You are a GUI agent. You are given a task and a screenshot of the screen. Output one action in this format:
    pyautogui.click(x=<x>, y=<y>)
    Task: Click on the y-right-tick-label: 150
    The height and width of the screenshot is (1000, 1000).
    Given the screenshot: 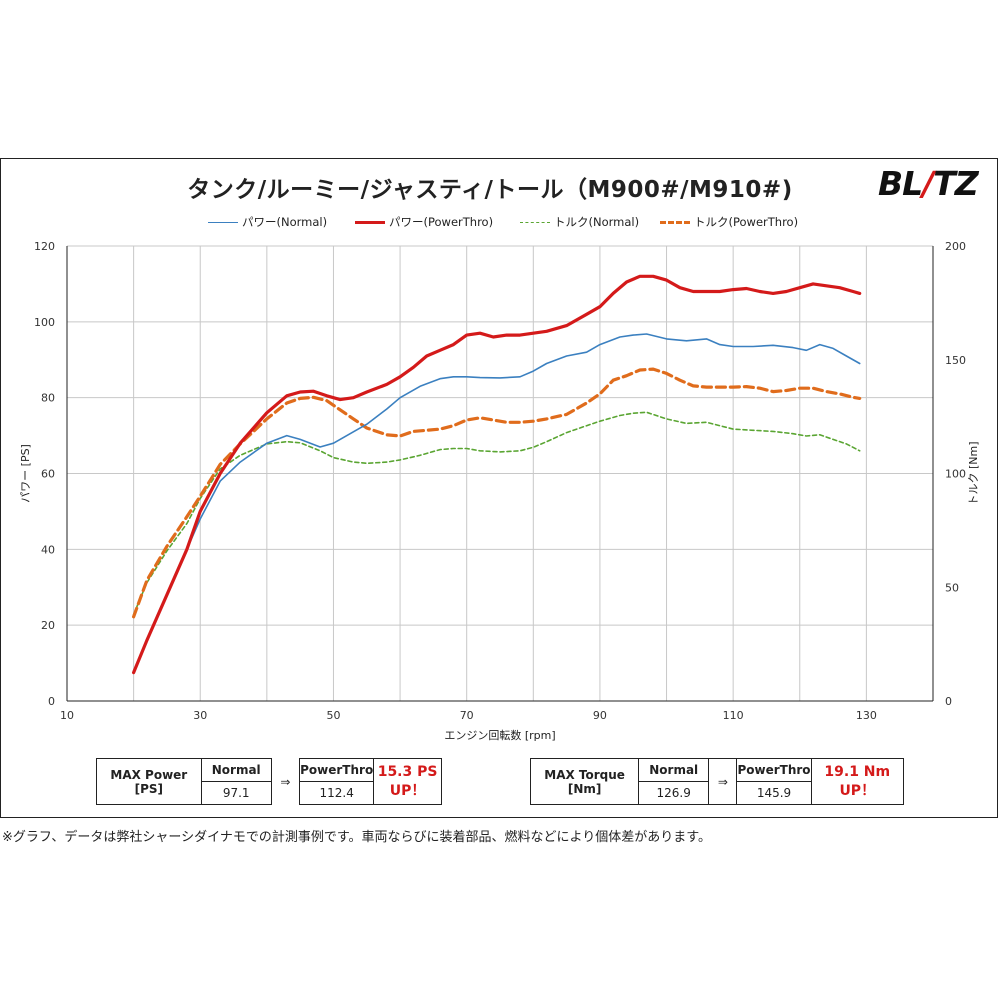 What is the action you would take?
    pyautogui.click(x=955, y=360)
    